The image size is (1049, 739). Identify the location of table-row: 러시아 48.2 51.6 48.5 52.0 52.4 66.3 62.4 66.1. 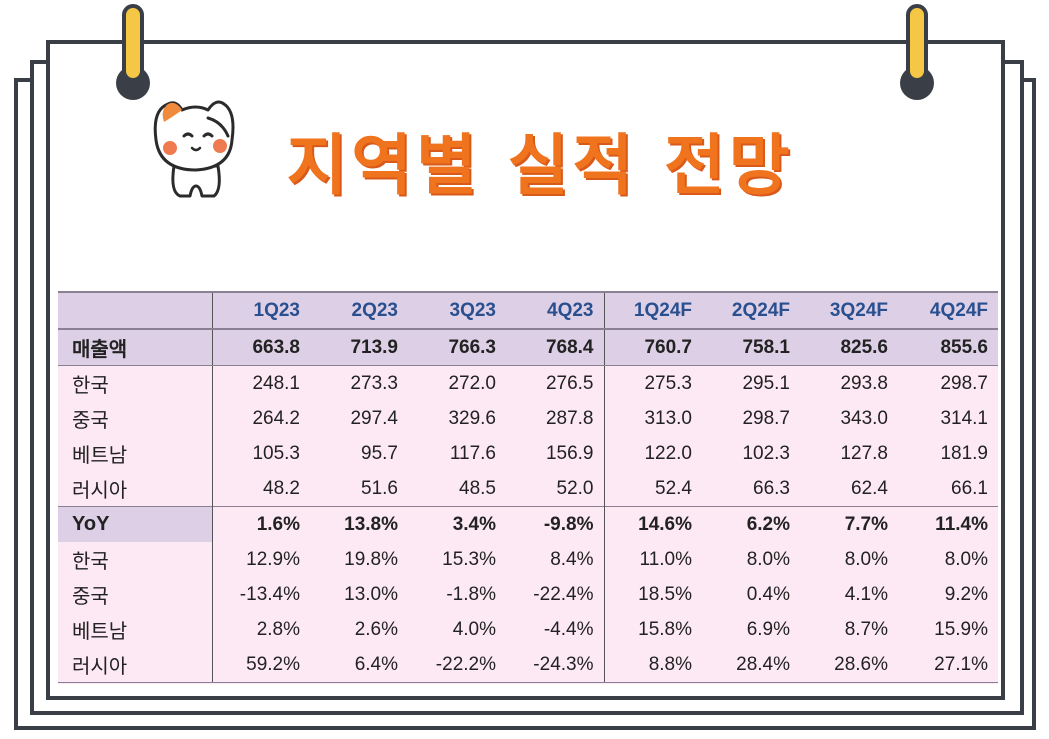
(528, 489).